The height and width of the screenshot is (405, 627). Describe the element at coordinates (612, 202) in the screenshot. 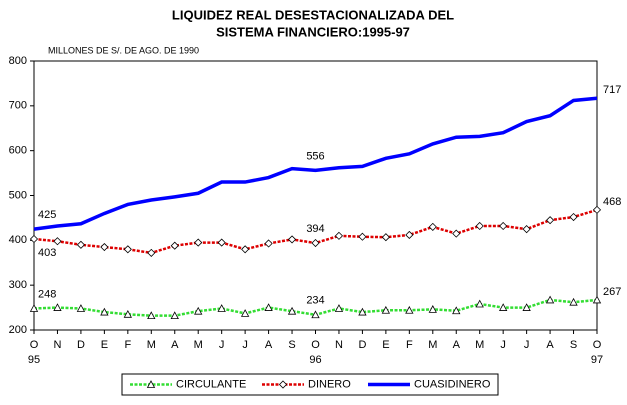

I see `data-label: 468` at that location.